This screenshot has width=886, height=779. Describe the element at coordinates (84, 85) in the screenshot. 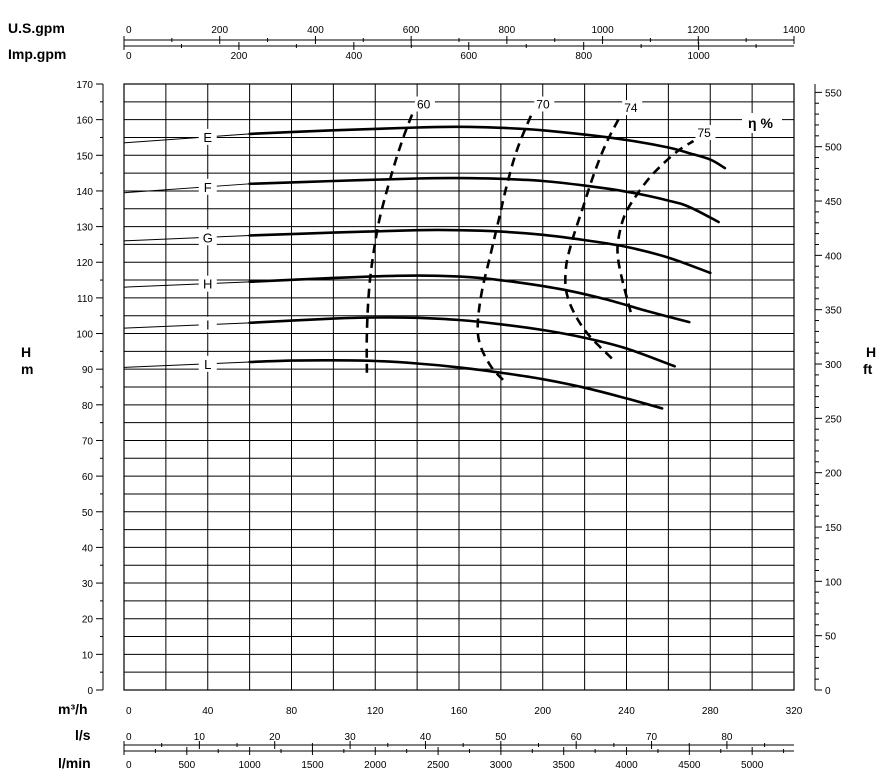

I see `left-axis-tick-label: 170` at that location.